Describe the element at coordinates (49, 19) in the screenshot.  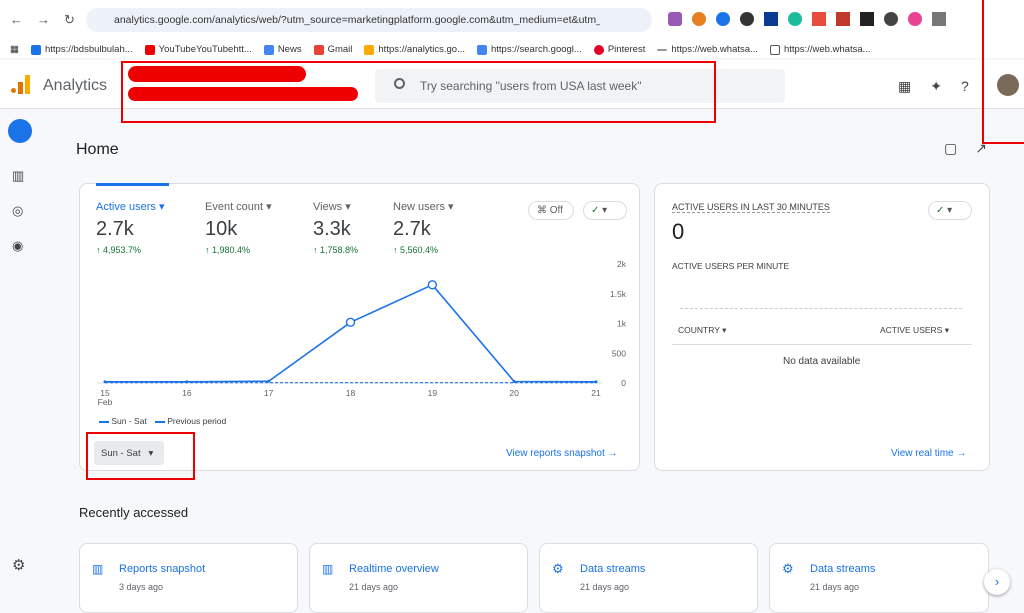
I see `nav-buttons: ←→↻` at that location.